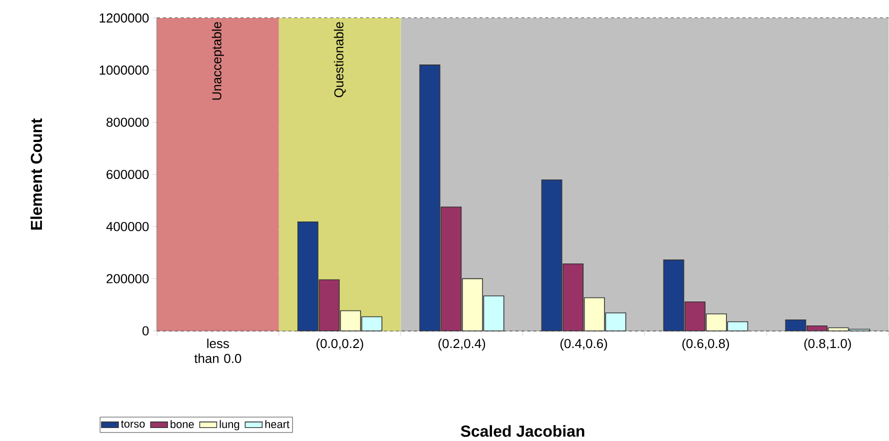 This screenshot has width=889, height=441. What do you see at coordinates (230, 425) in the screenshot?
I see `legend-label: lung` at bounding box center [230, 425].